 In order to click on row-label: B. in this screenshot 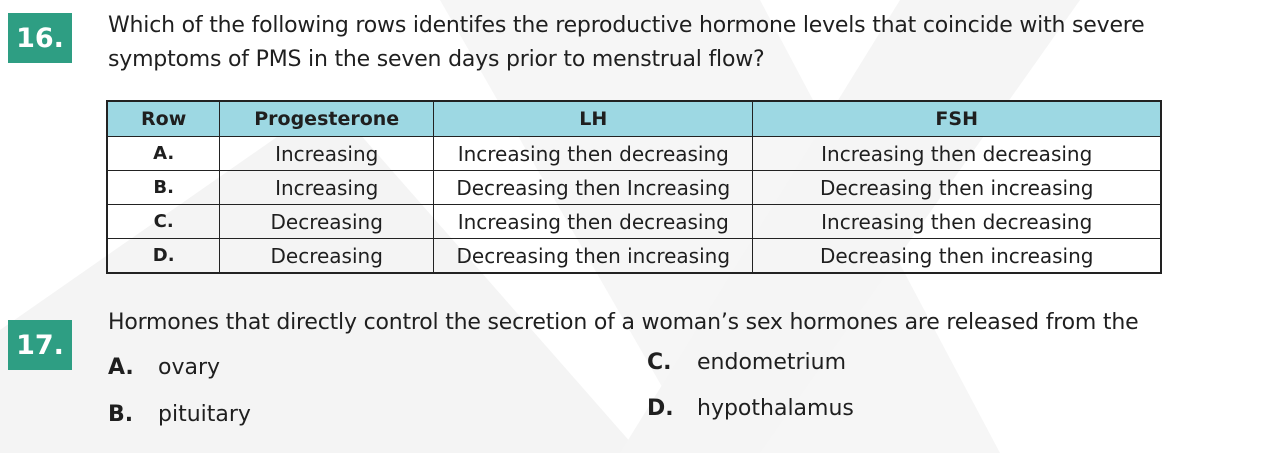, I will do `click(163, 187)`.